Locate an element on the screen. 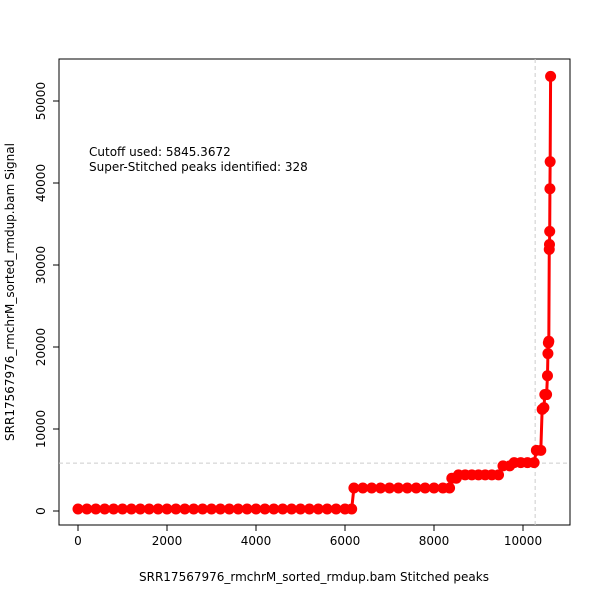 This screenshot has height=604, width=600. y-tick-label: 30000 is located at coordinates (41, 265).